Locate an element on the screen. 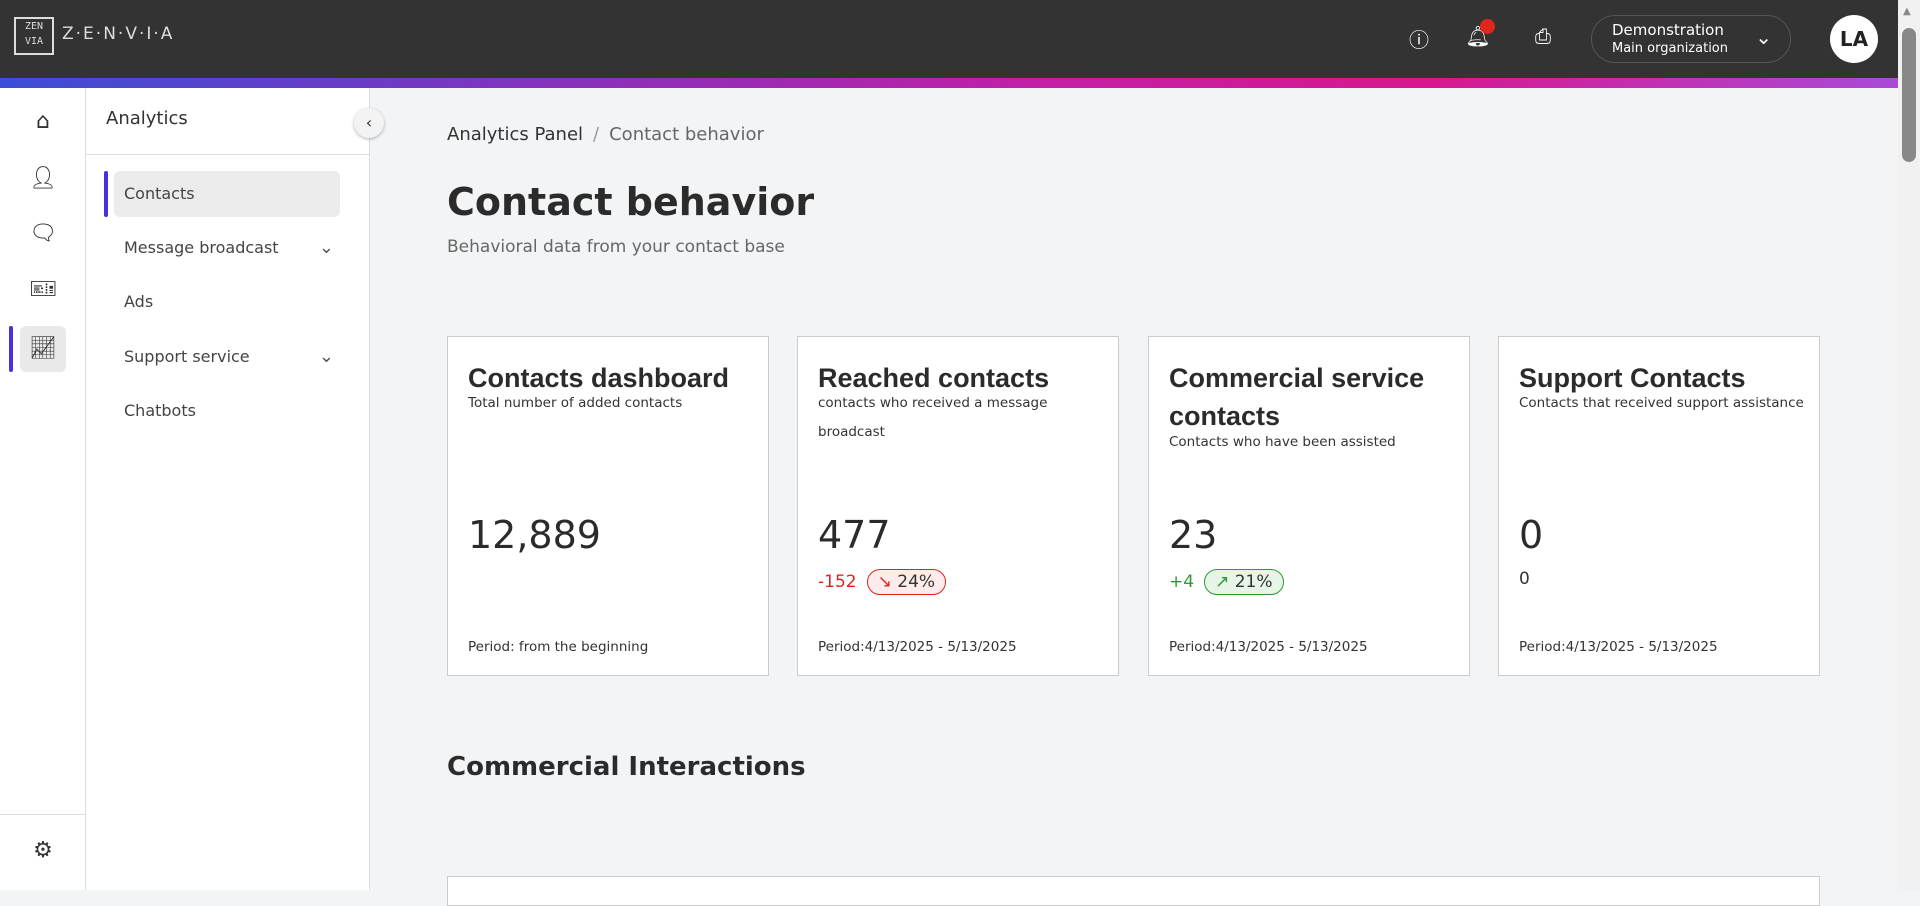  arrow-down-right-icon: ↘ is located at coordinates (884, 582).